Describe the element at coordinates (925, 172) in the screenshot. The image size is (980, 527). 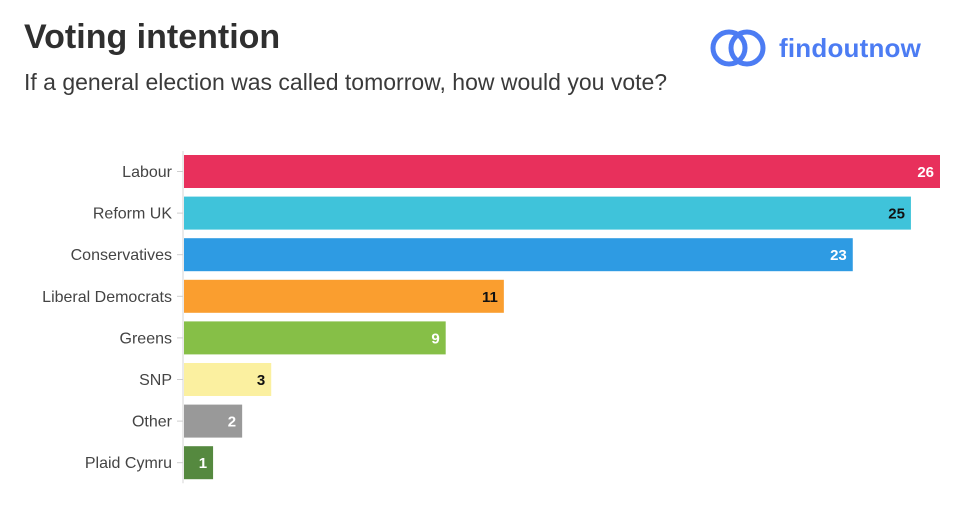
I see `value-label: 26` at that location.